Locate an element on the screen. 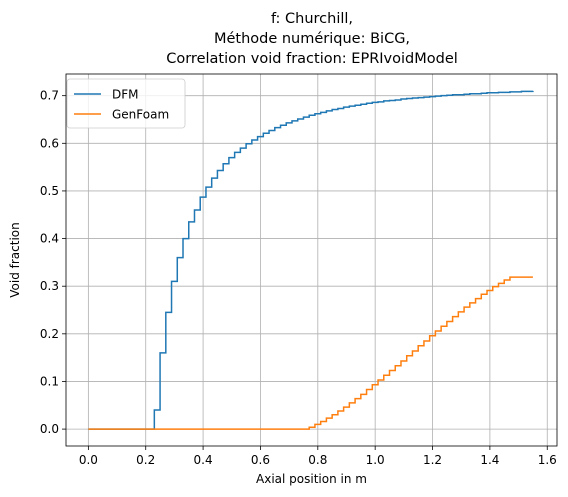 The height and width of the screenshot is (497, 568). x-axis: 0.0 0.2 0.4 0.6 0.8 1.0 1.2 1.4 1.6 is located at coordinates (318, 456).